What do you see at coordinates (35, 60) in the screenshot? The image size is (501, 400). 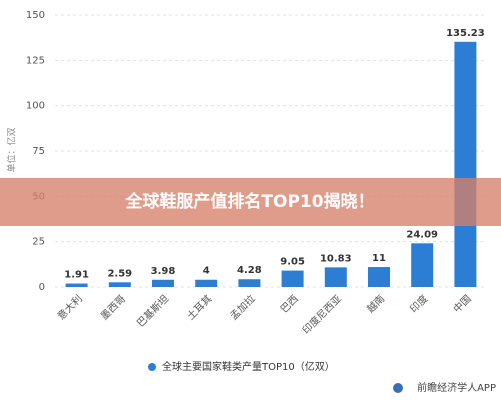 I see `y-tick-label: 125` at bounding box center [35, 60].